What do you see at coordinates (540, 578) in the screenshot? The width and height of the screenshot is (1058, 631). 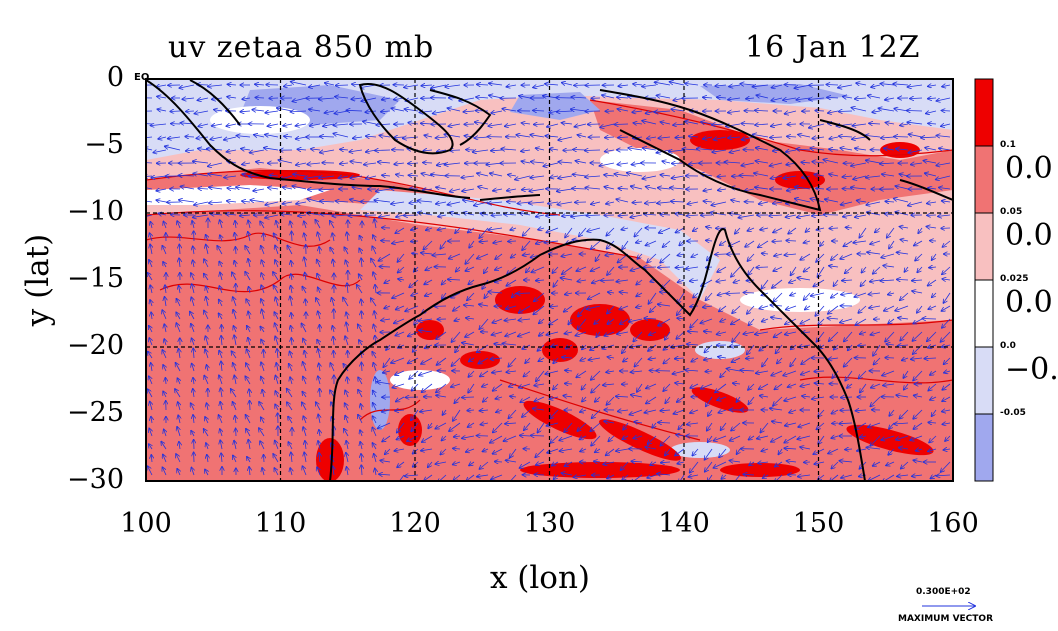 I see `x-axis-label: x (lon)` at bounding box center [540, 578].